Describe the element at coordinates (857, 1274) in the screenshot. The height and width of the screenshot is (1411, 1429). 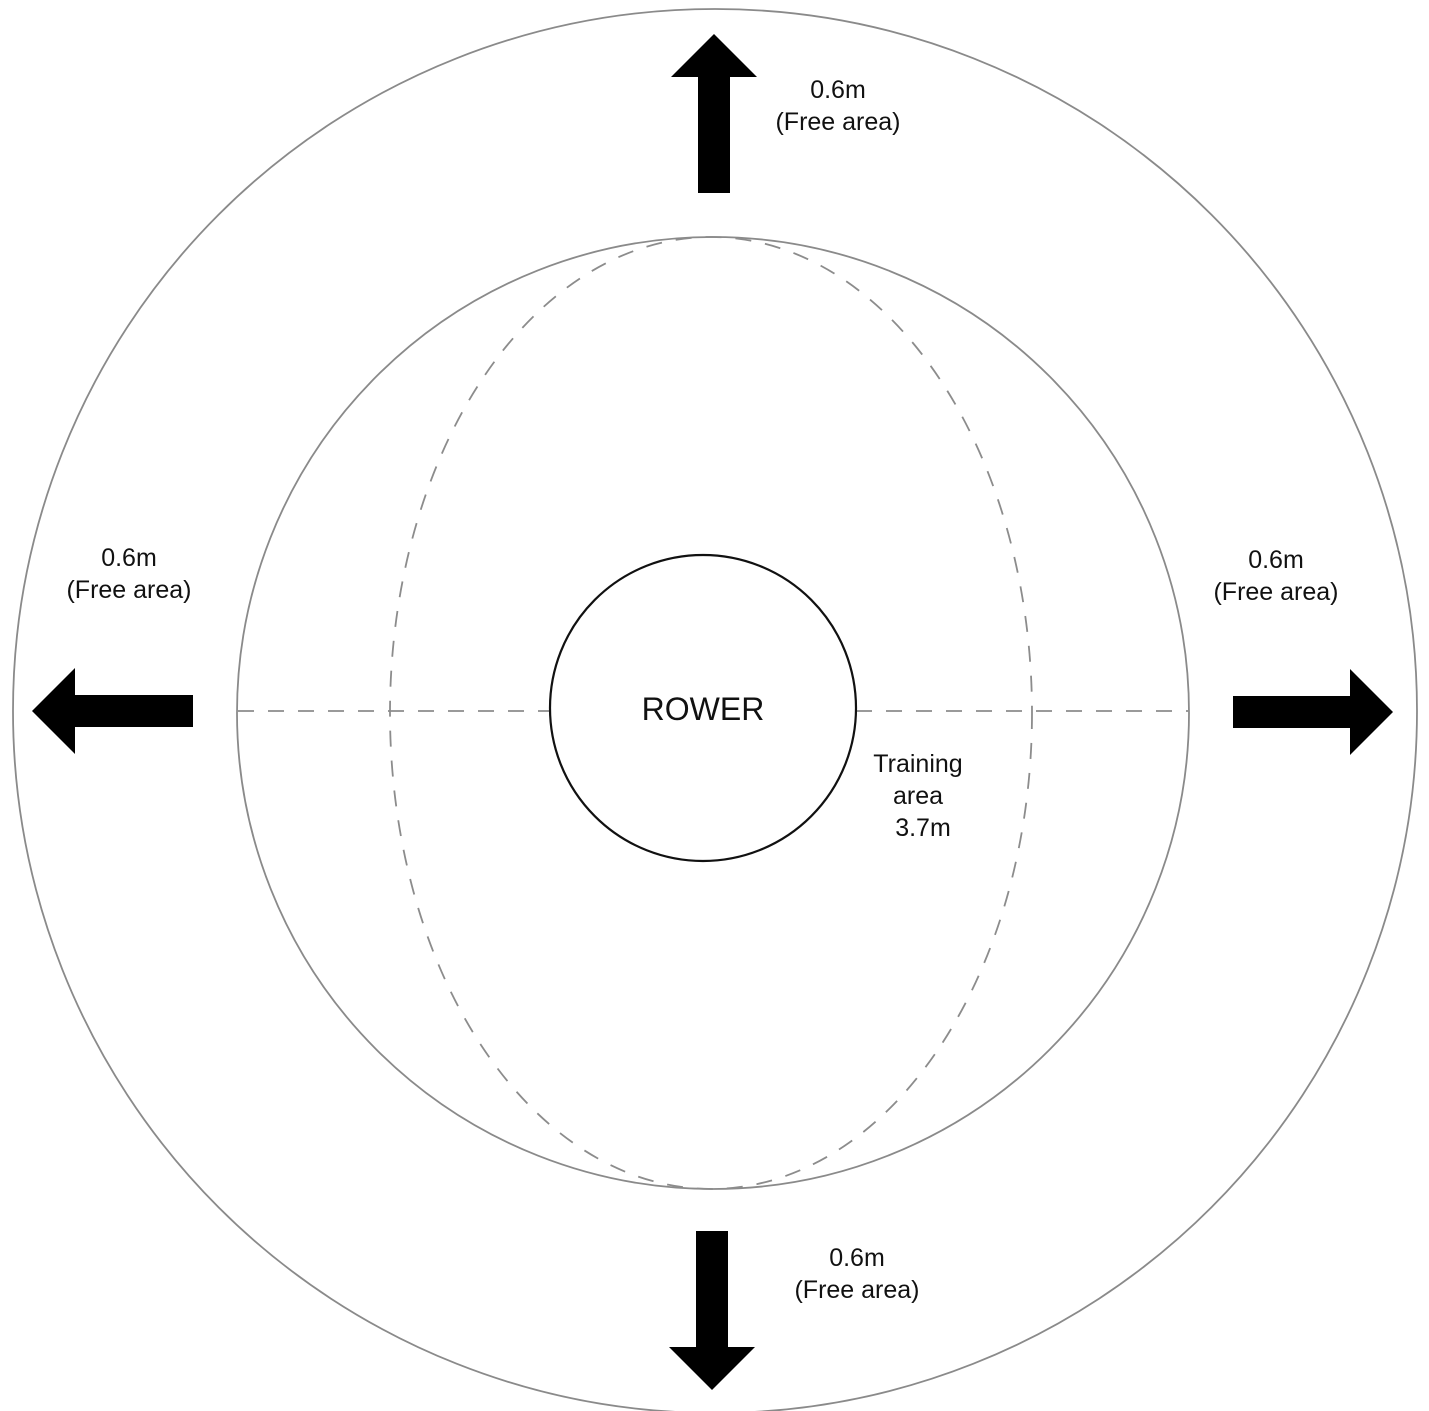
I see `free-area-label-bottom: 0.6m (Free area)` at that location.